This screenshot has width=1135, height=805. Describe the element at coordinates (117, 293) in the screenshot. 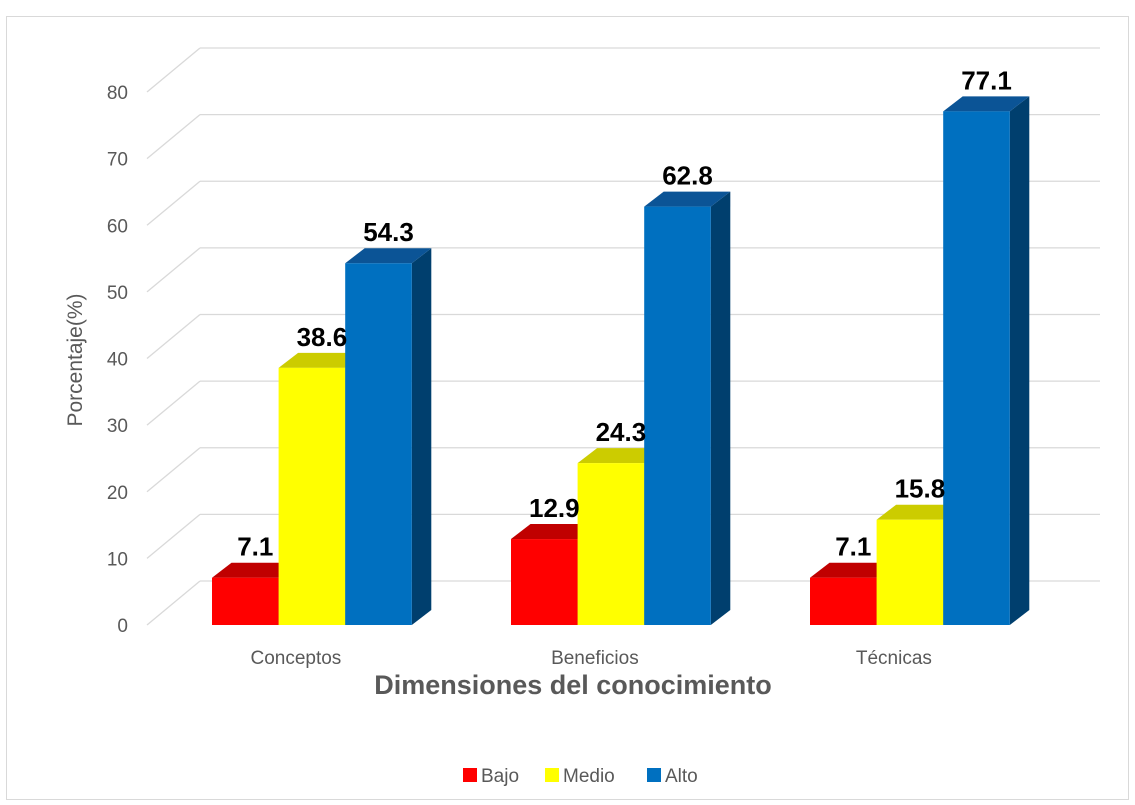

I see `y-tick-label: 50` at that location.